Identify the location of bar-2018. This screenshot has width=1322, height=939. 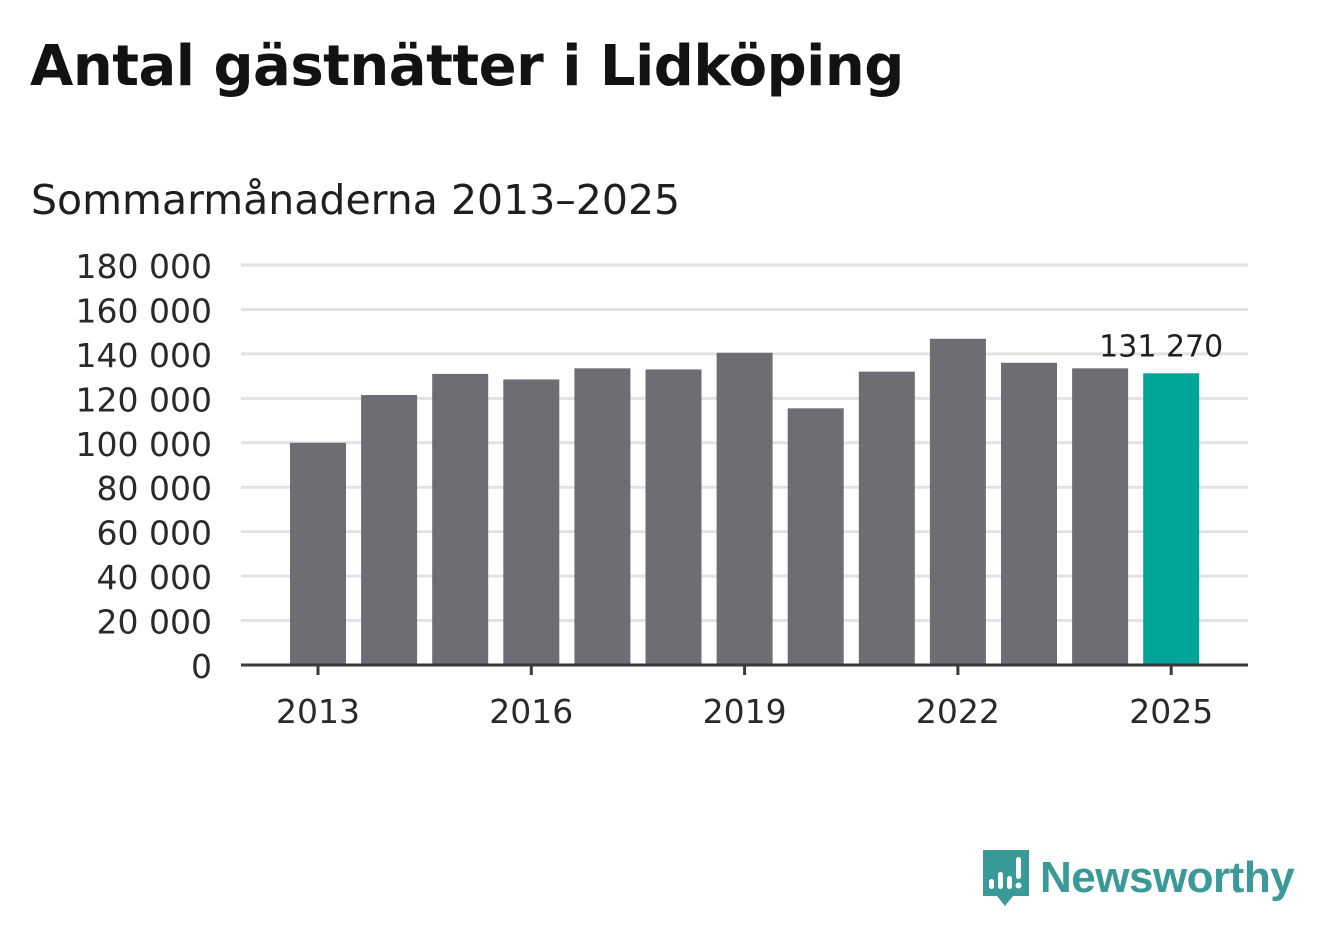
(673, 517).